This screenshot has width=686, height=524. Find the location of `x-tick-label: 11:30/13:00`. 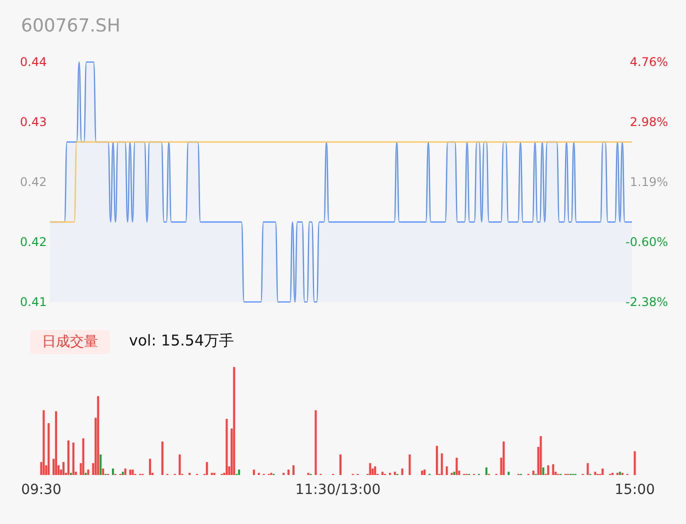

x-tick-label: 11:30/13:00 is located at coordinates (338, 490).